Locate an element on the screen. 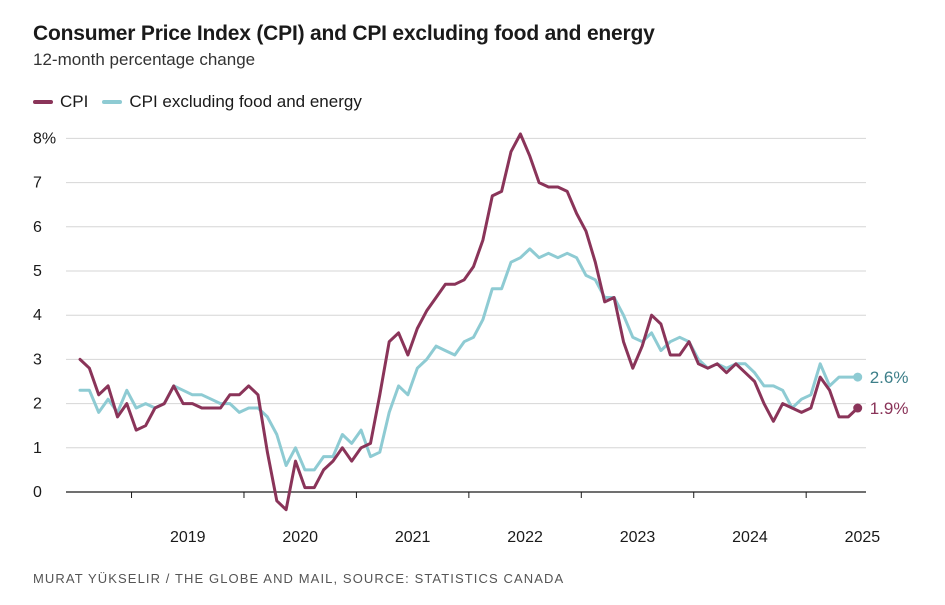  x-tick-label: 2019 is located at coordinates (188, 537).